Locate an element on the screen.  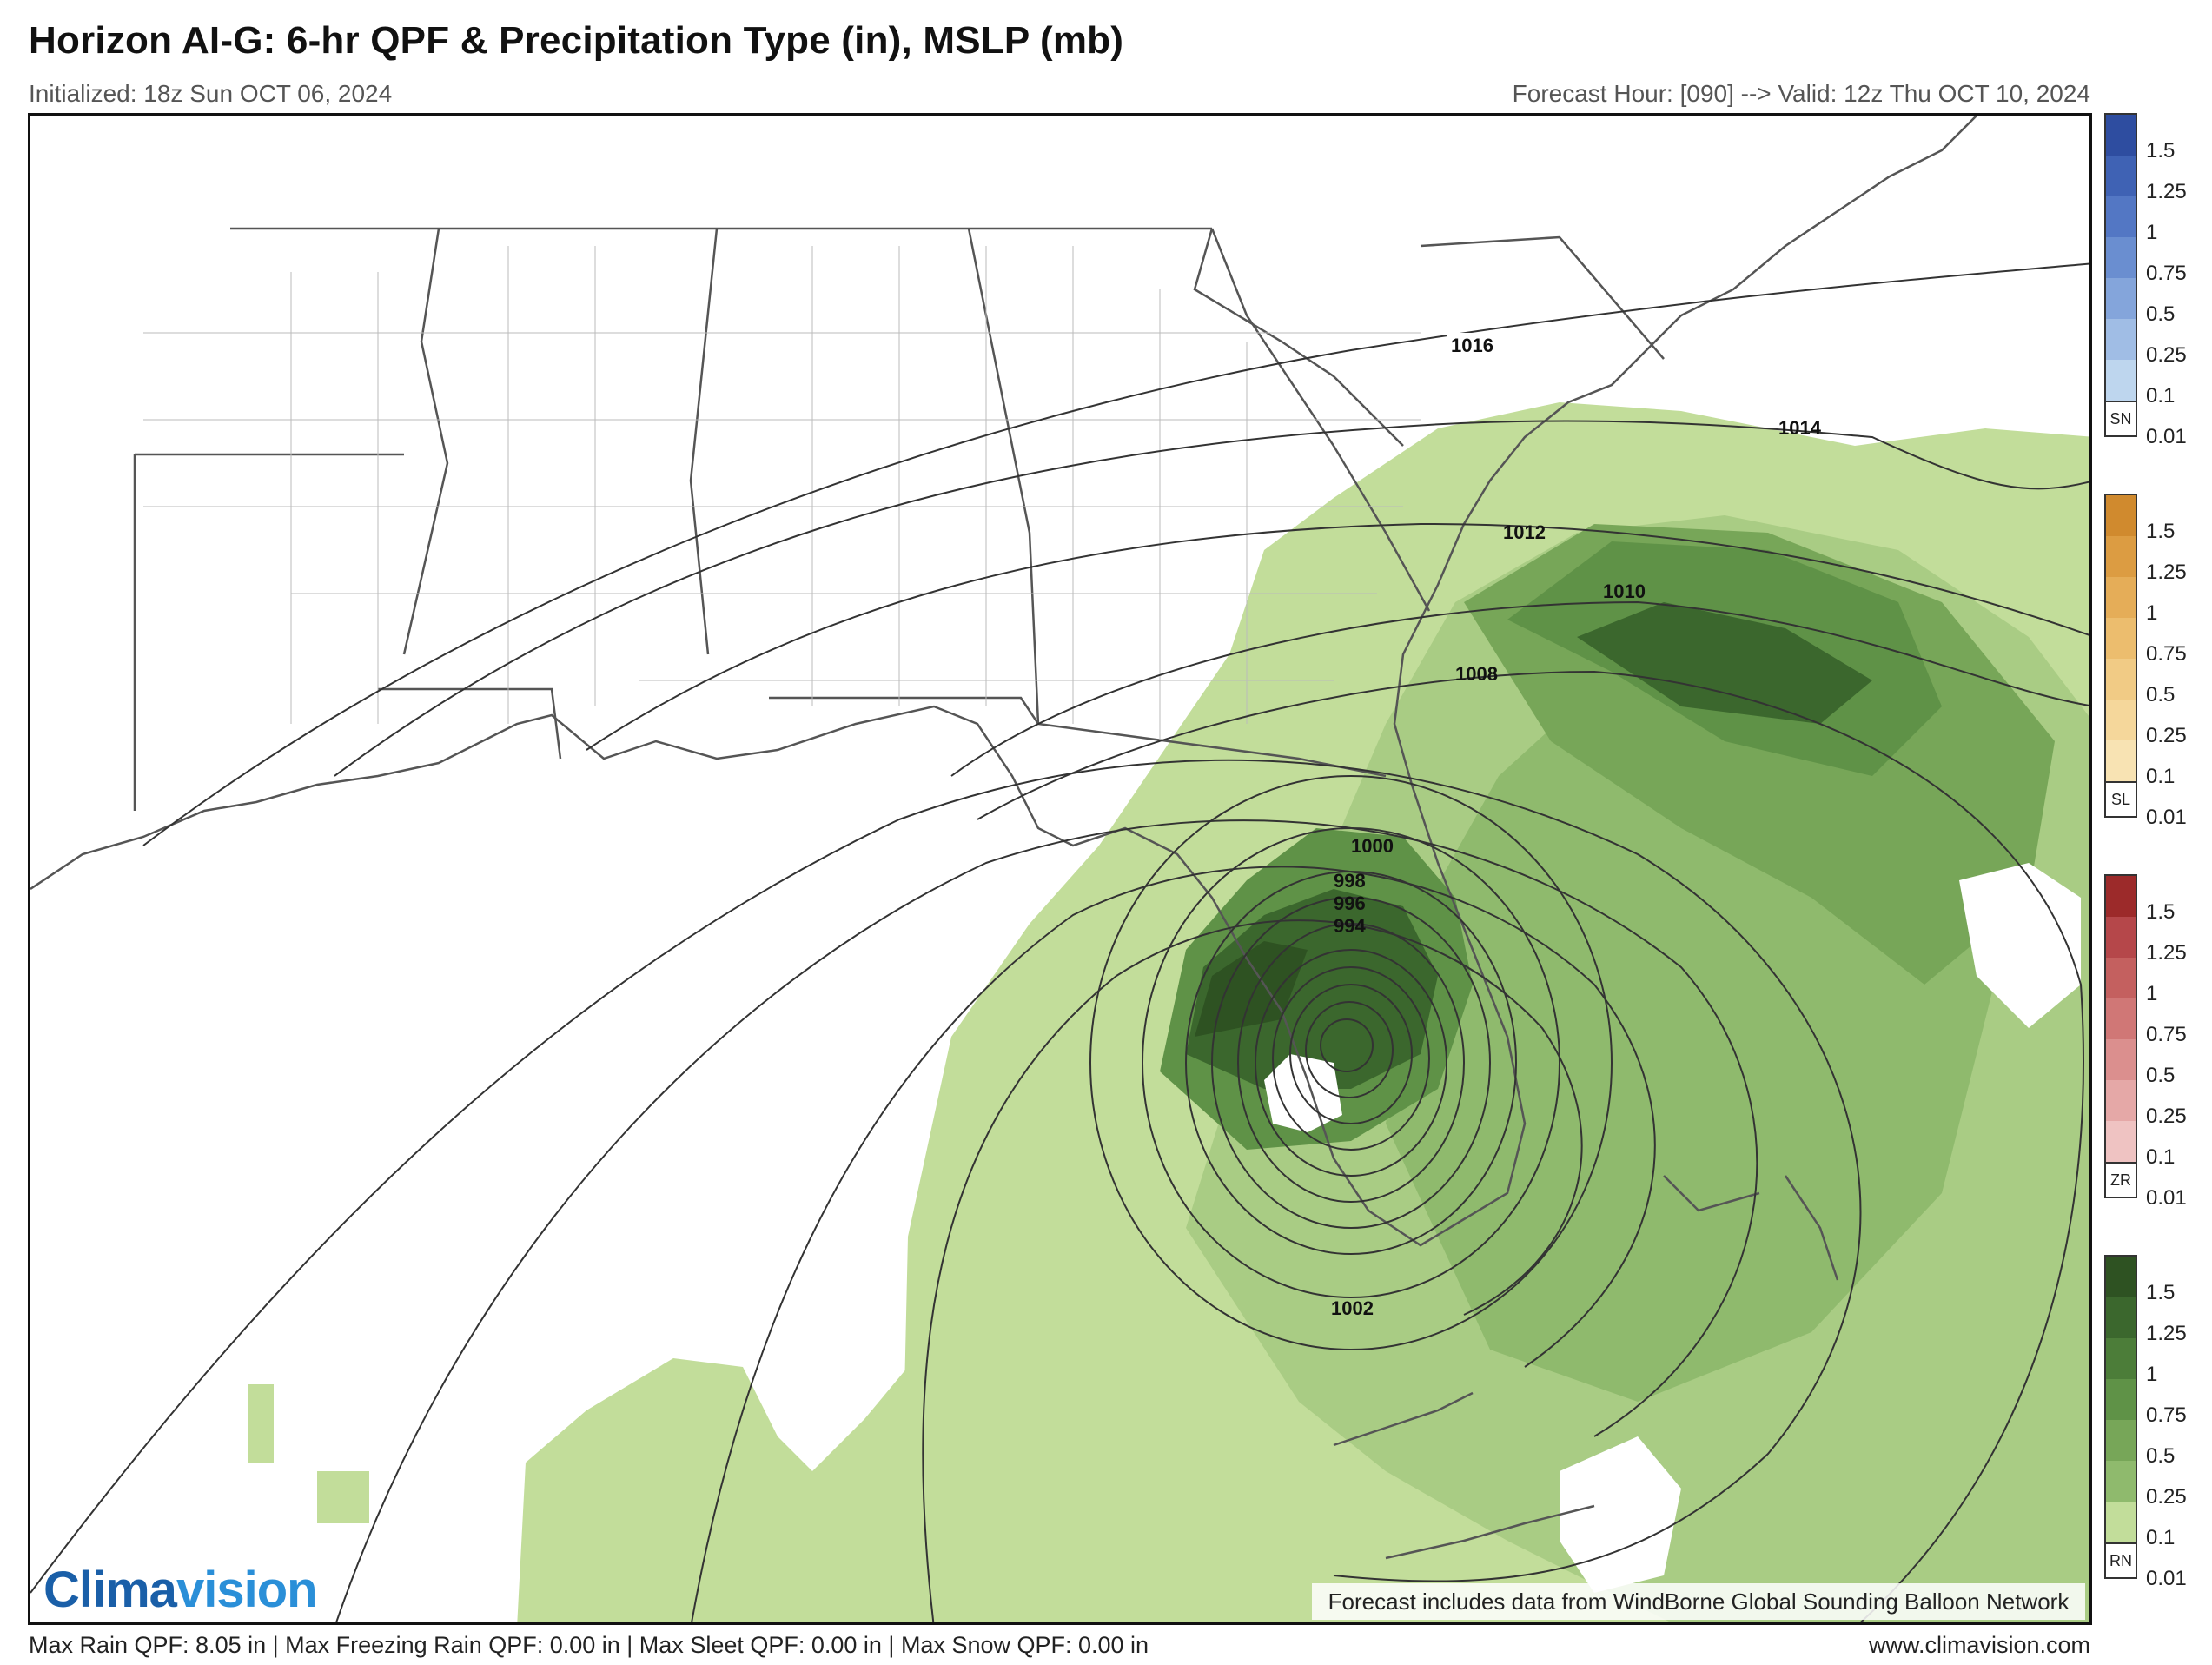
isobar-label-998: 998 is located at coordinates (1350, 881).